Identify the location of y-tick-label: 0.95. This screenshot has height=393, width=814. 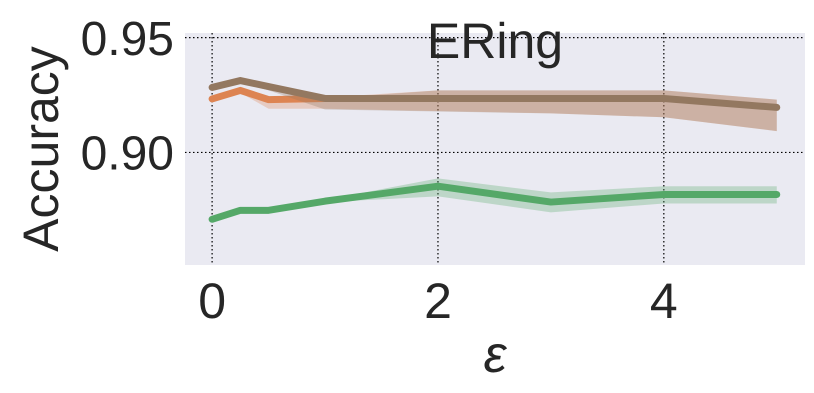
(127, 39).